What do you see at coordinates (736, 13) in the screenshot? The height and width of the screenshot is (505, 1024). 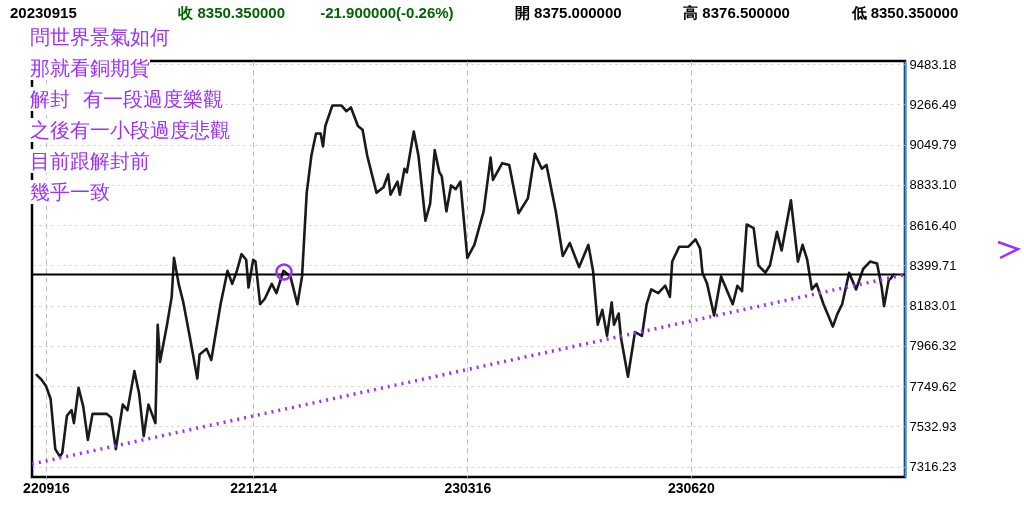 I see `text: 高 8376.500000` at bounding box center [736, 13].